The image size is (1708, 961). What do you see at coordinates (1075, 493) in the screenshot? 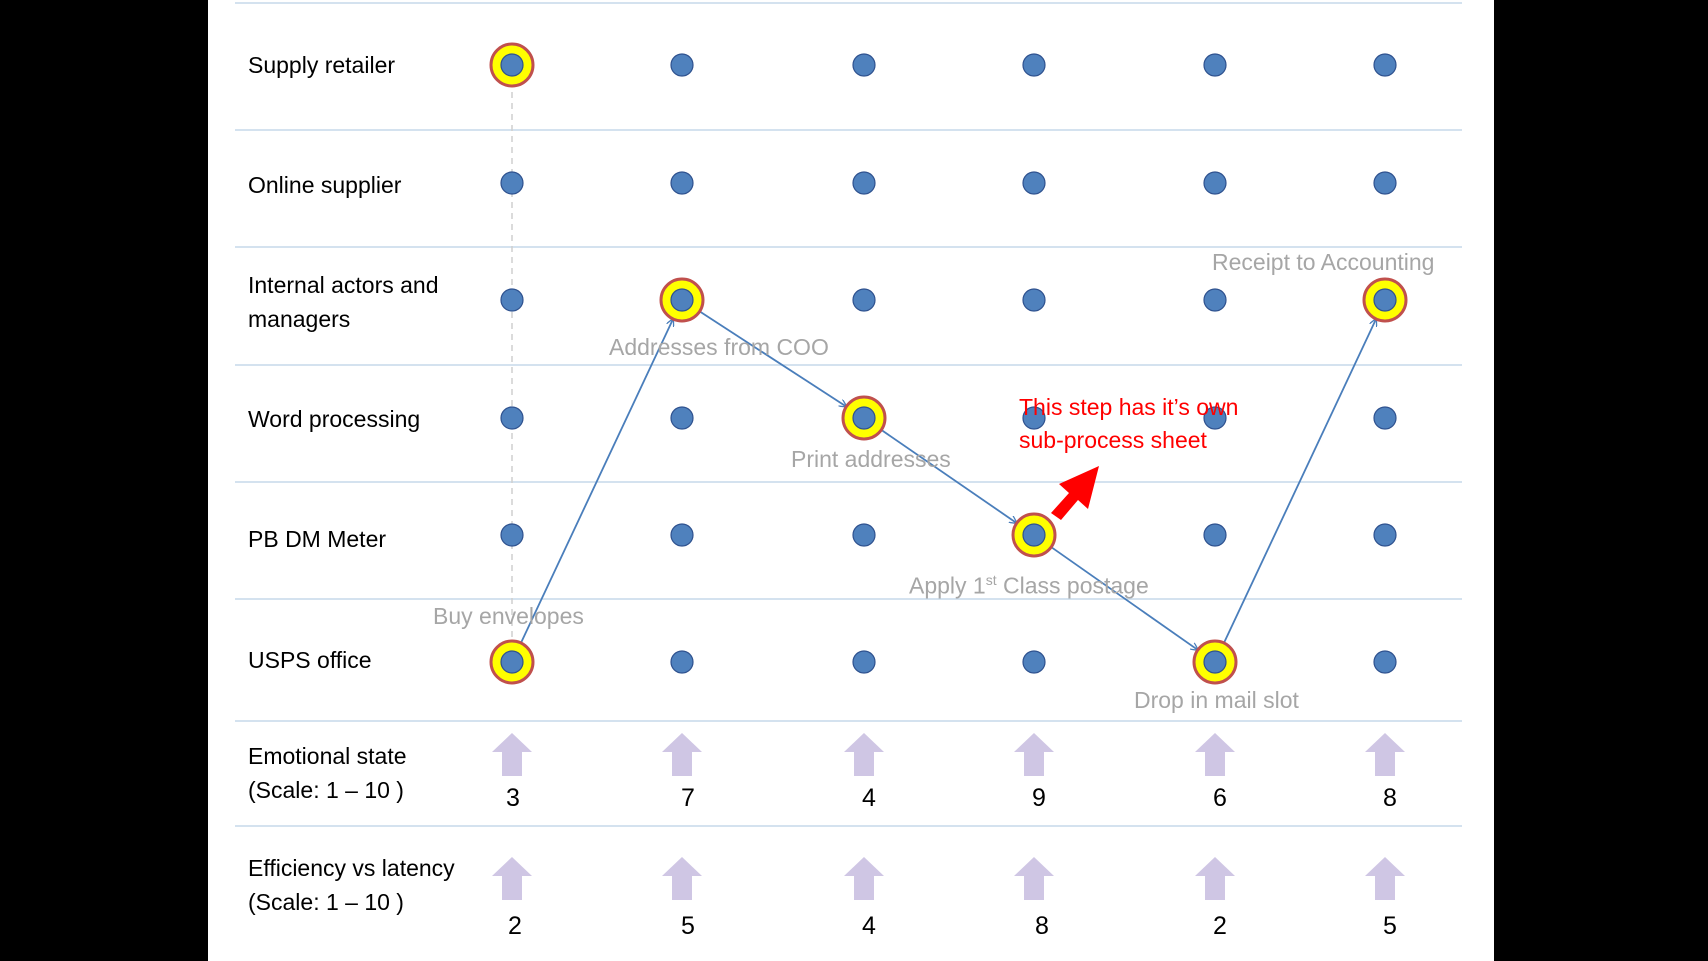
I see `note-arrow-icon` at bounding box center [1075, 493].